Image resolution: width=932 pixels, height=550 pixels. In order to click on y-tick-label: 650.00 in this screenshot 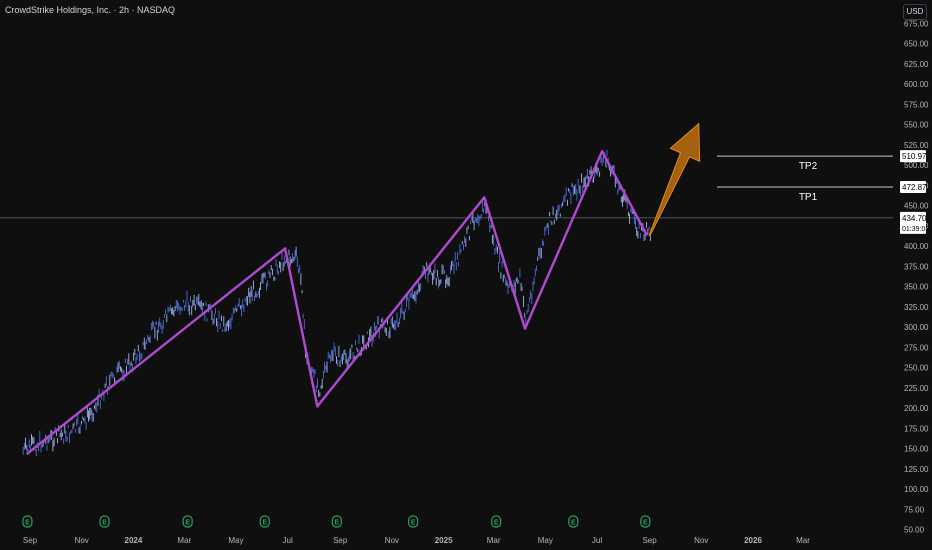, I will do `click(916, 44)`.